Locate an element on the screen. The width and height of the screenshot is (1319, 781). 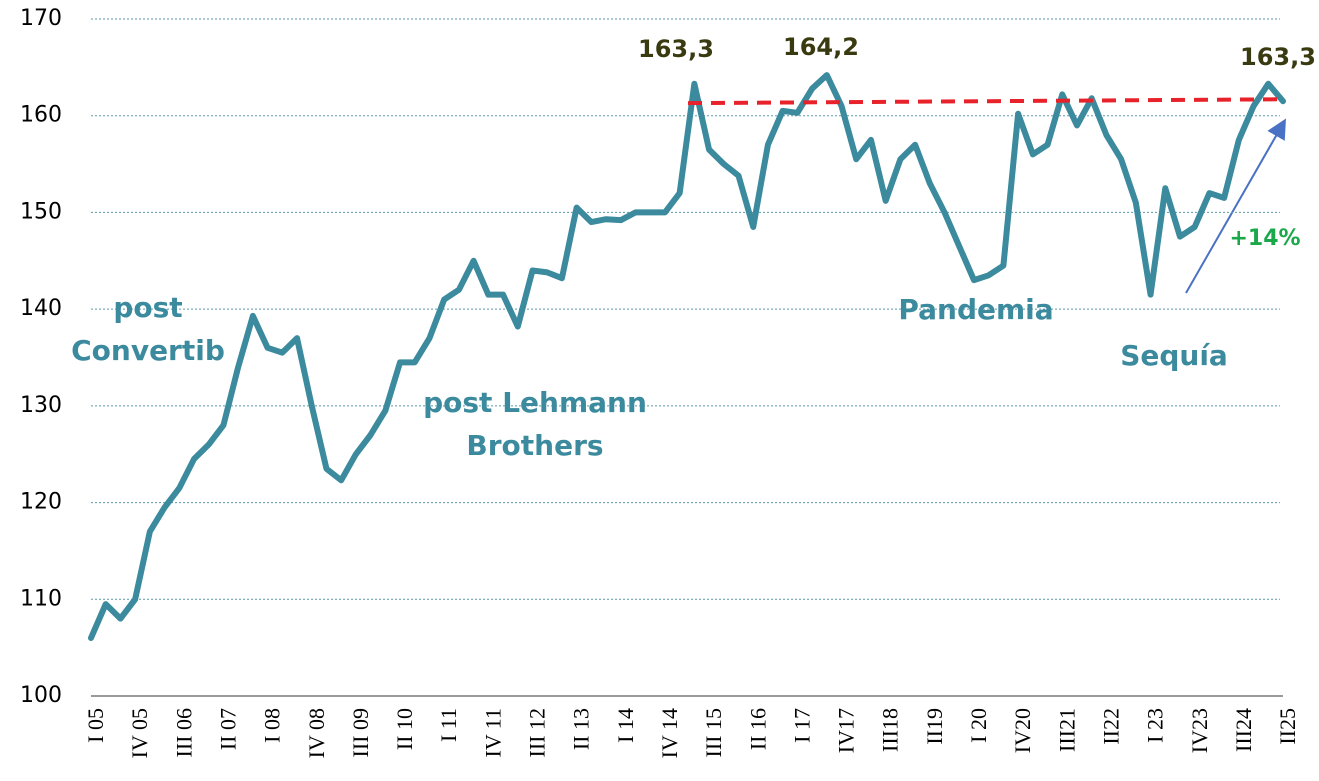
annotation: Convertib is located at coordinates (148, 350).